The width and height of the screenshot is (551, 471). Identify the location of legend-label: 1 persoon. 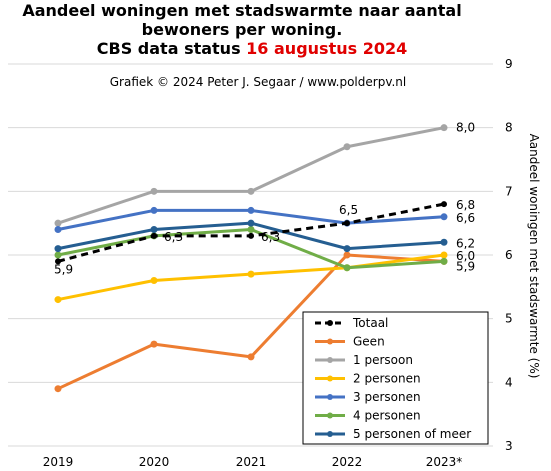
(383, 360).